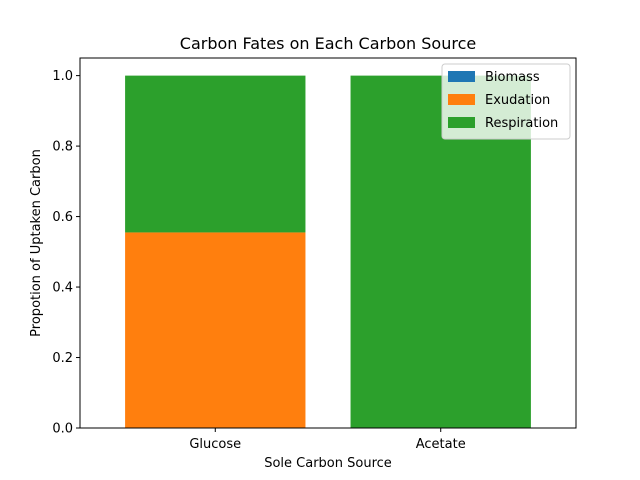 This screenshot has width=640, height=480. What do you see at coordinates (517, 100) in the screenshot?
I see `legend-label-exudation: Exudation` at bounding box center [517, 100].